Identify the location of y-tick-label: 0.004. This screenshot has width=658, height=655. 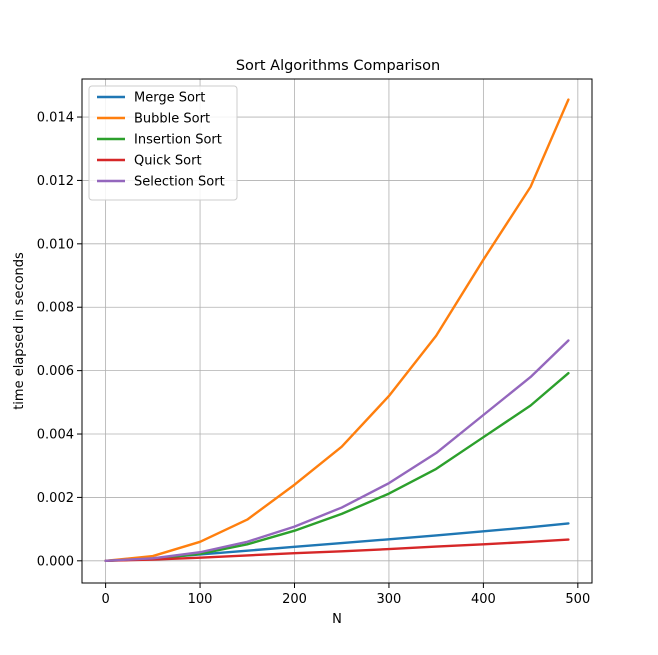
(55, 435).